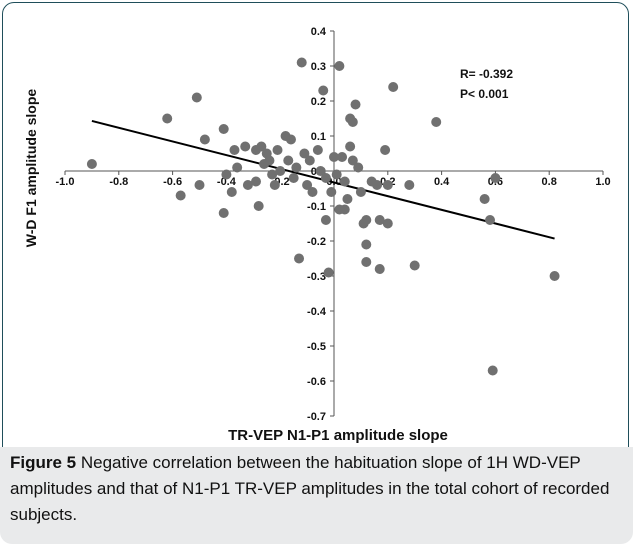 This screenshot has height=544, width=633. Describe the element at coordinates (319, 32) in the screenshot. I see `y-tick-label: 0.4` at that location.